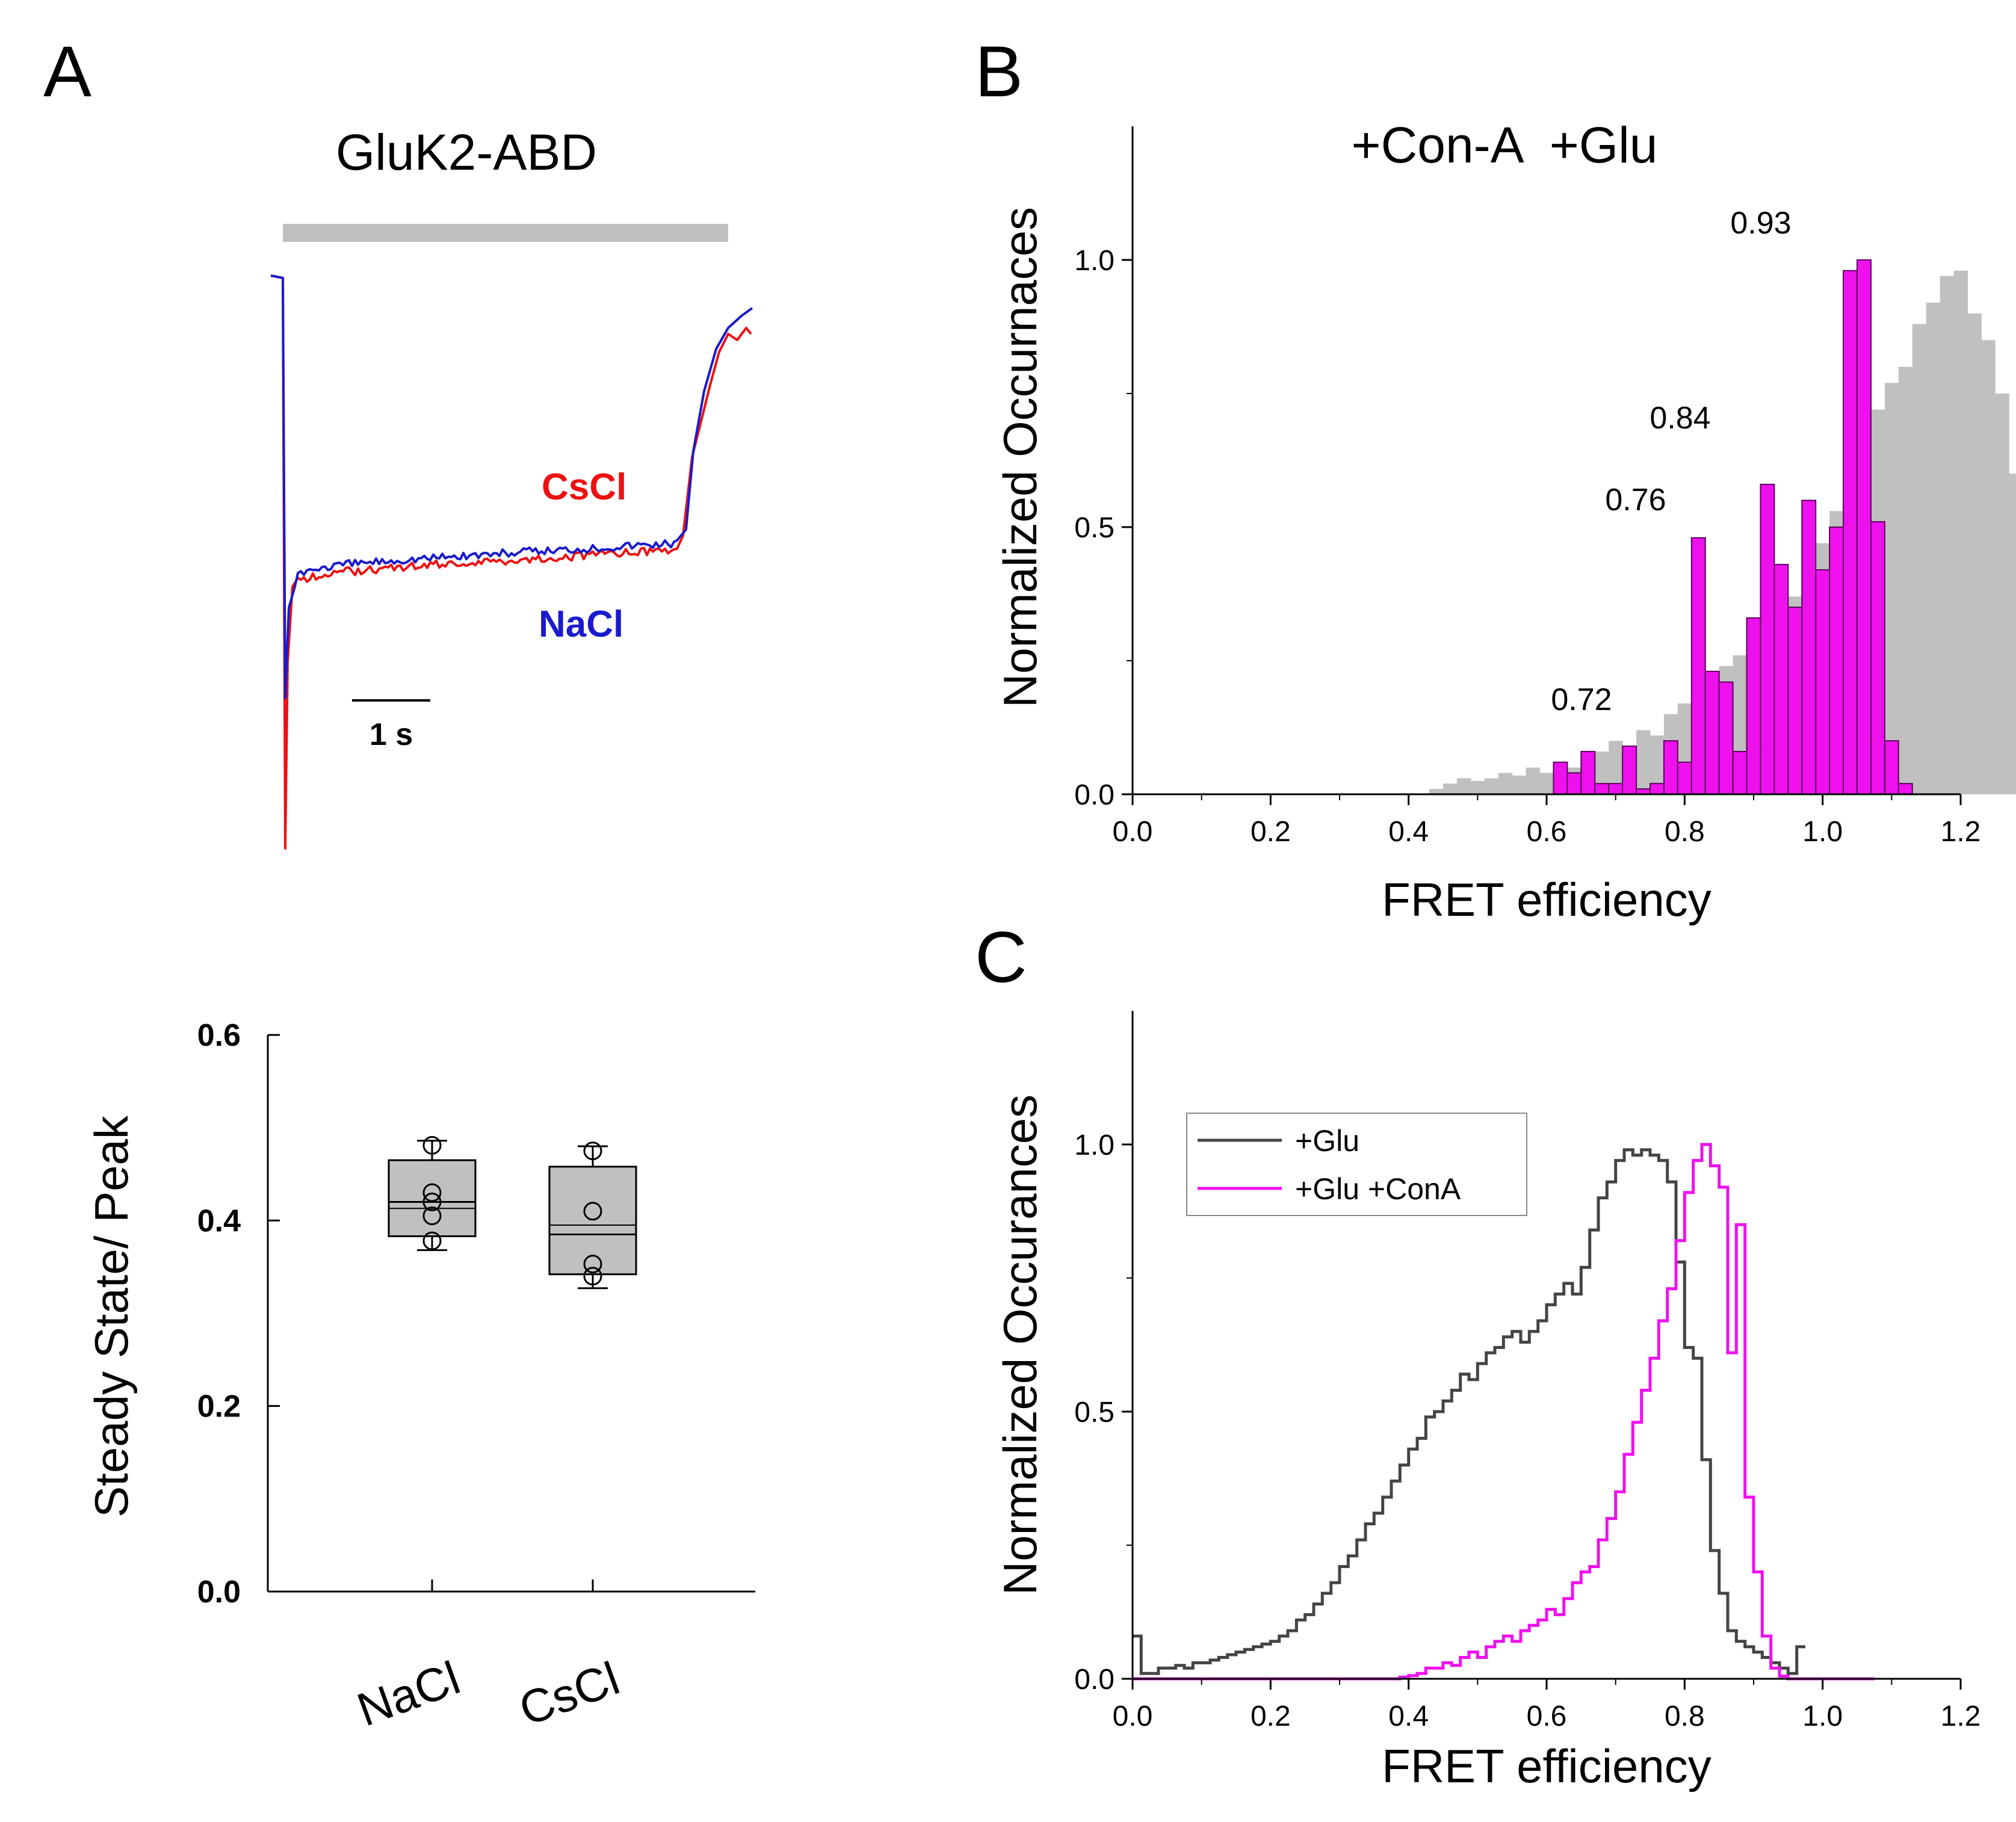 This screenshot has width=2016, height=1822. I want to click on b-x-tick-label: 0.4, so click(1409, 832).